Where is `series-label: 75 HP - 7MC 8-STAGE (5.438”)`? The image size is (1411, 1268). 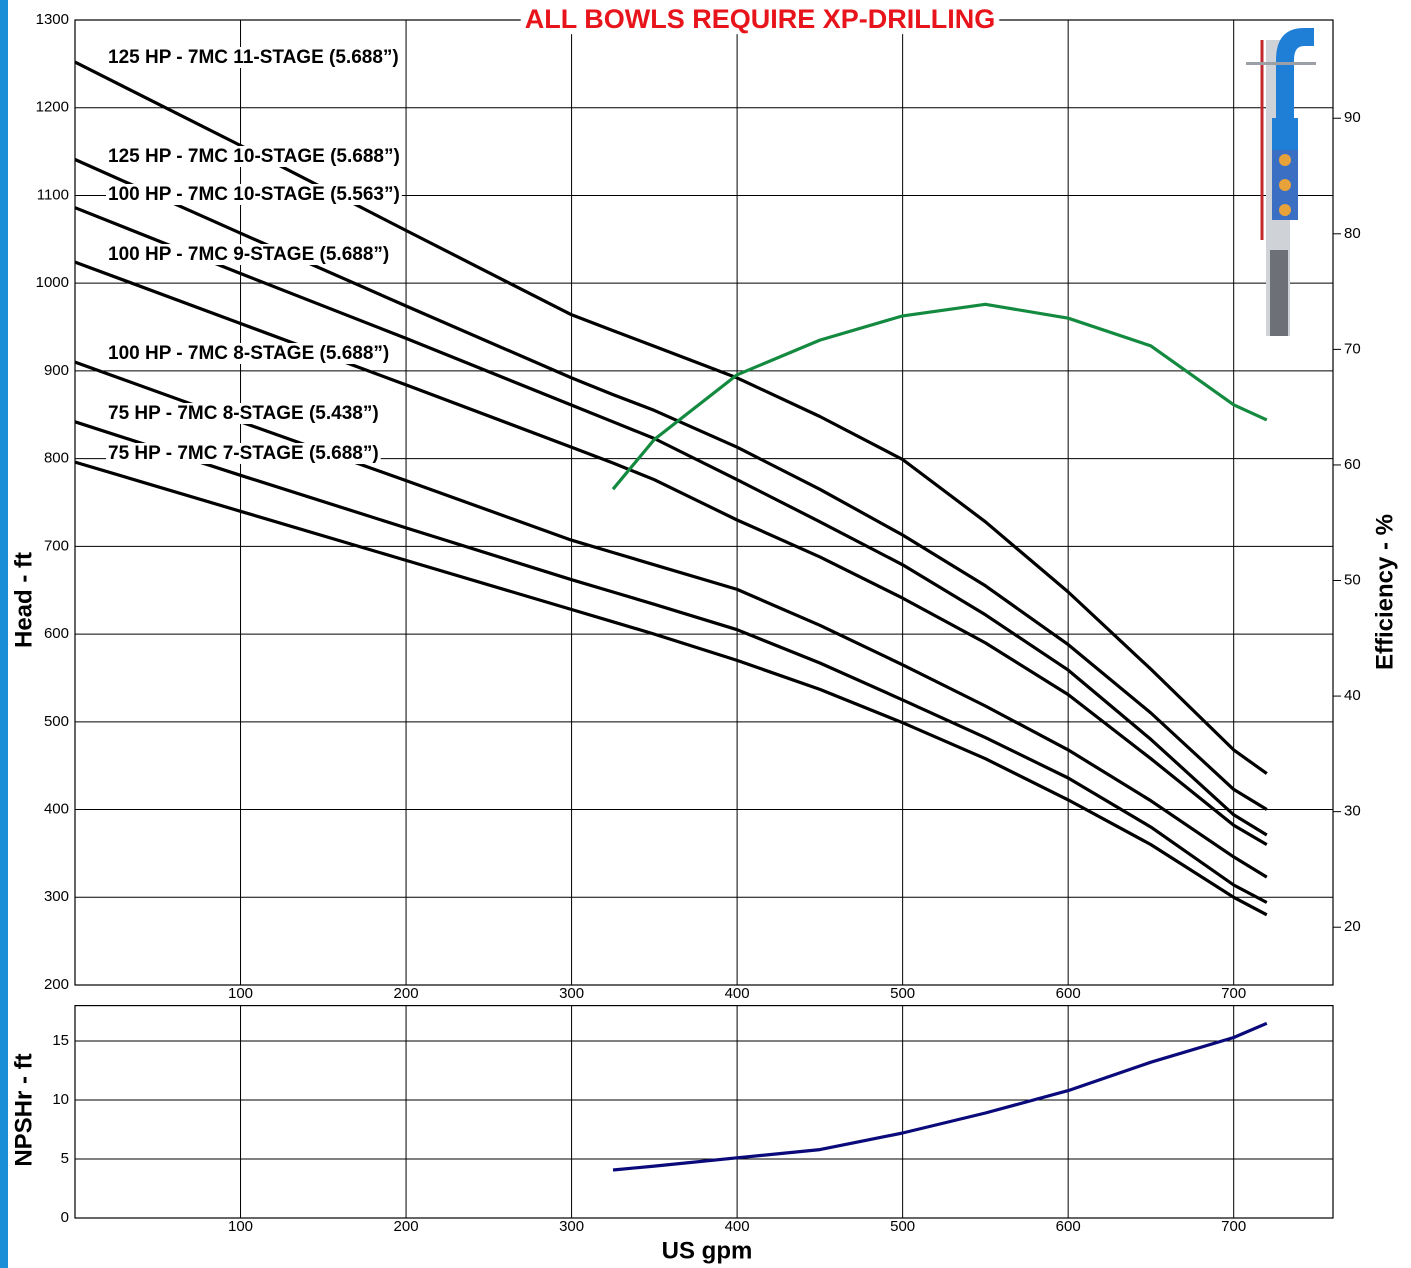
series-label: 75 HP - 7MC 8-STAGE (5.438”) is located at coordinates (243, 413).